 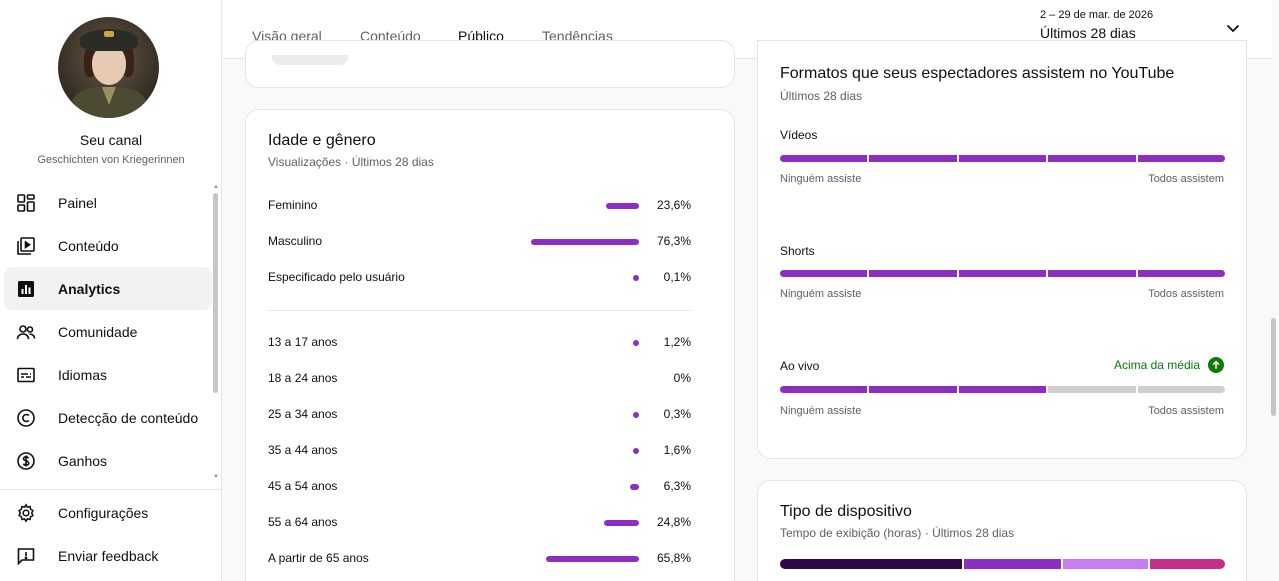 What do you see at coordinates (677, 414) in the screenshot?
I see `row-percent: 0,3%` at bounding box center [677, 414].